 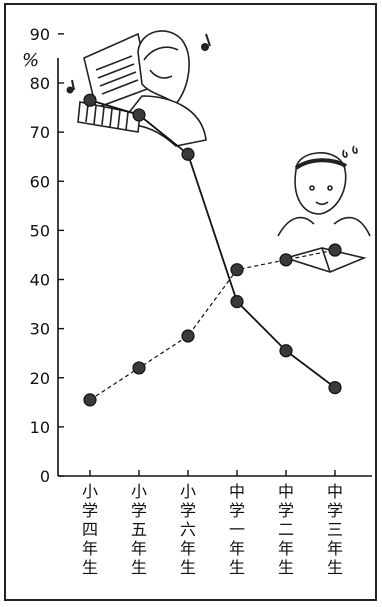 I want to click on x-axis-category-labels: 小学四年生 小学五年生 小学六年生 中学一年生 中学二年生 中学三年生, so click(x=212, y=523).